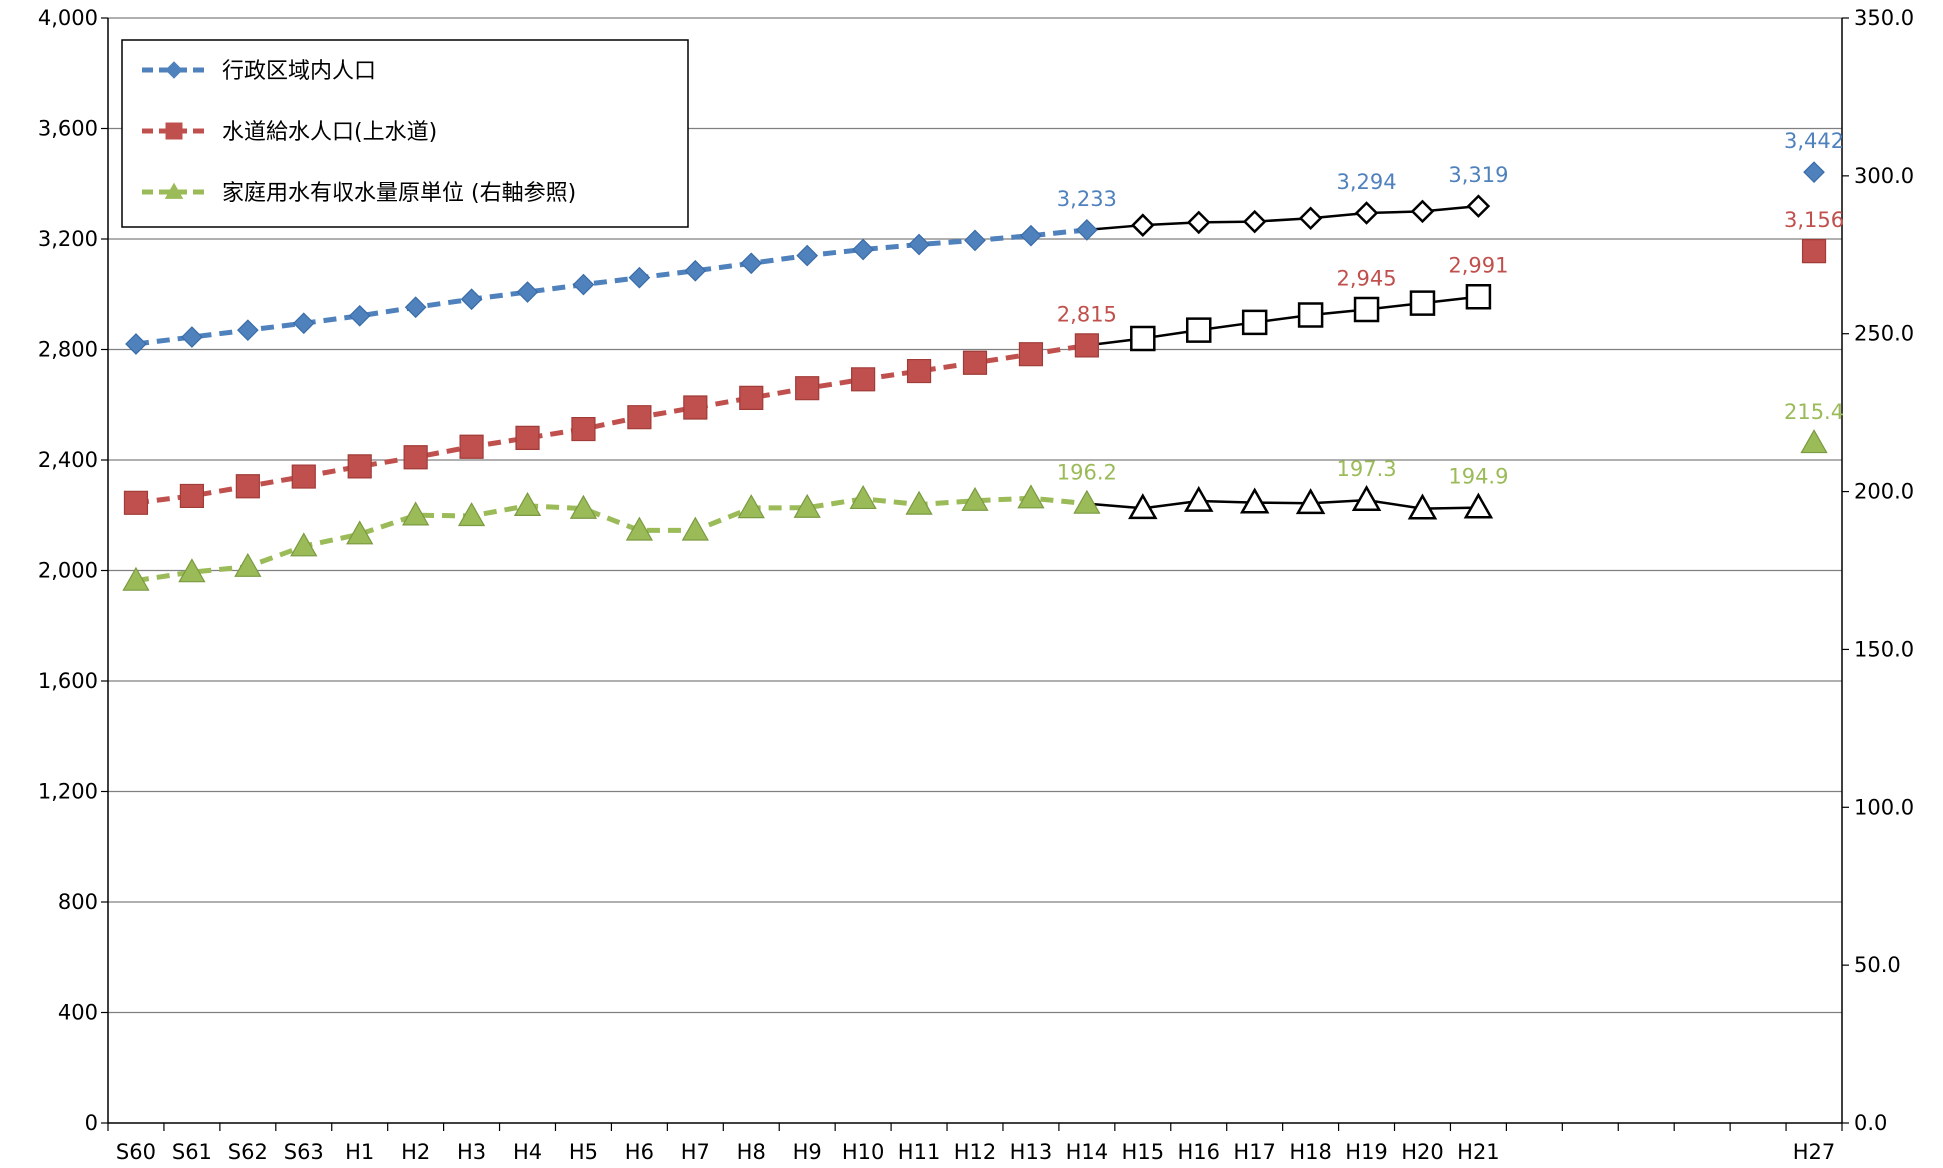 Image resolution: width=1943 pixels, height=1168 pixels. I want to click on x-tick-label: H13, so click(1031, 1152).